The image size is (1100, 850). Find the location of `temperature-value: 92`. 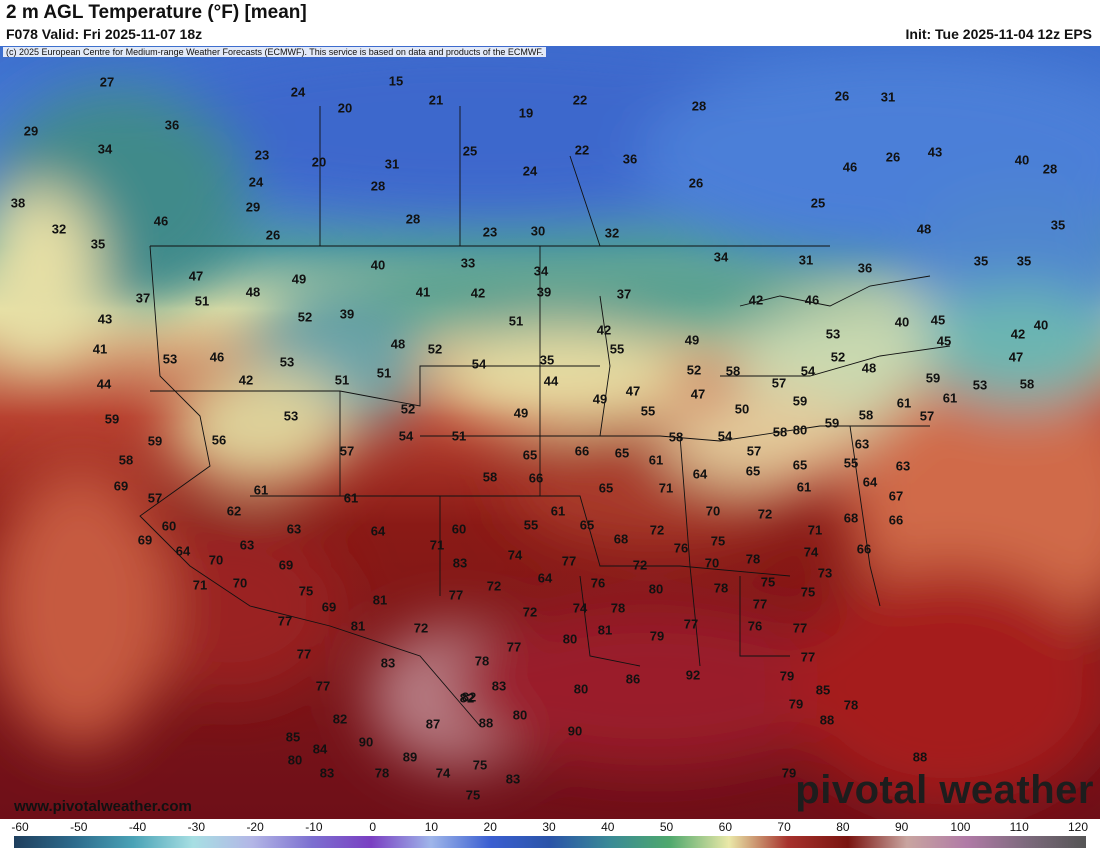

temperature-value: 92 is located at coordinates (693, 675).